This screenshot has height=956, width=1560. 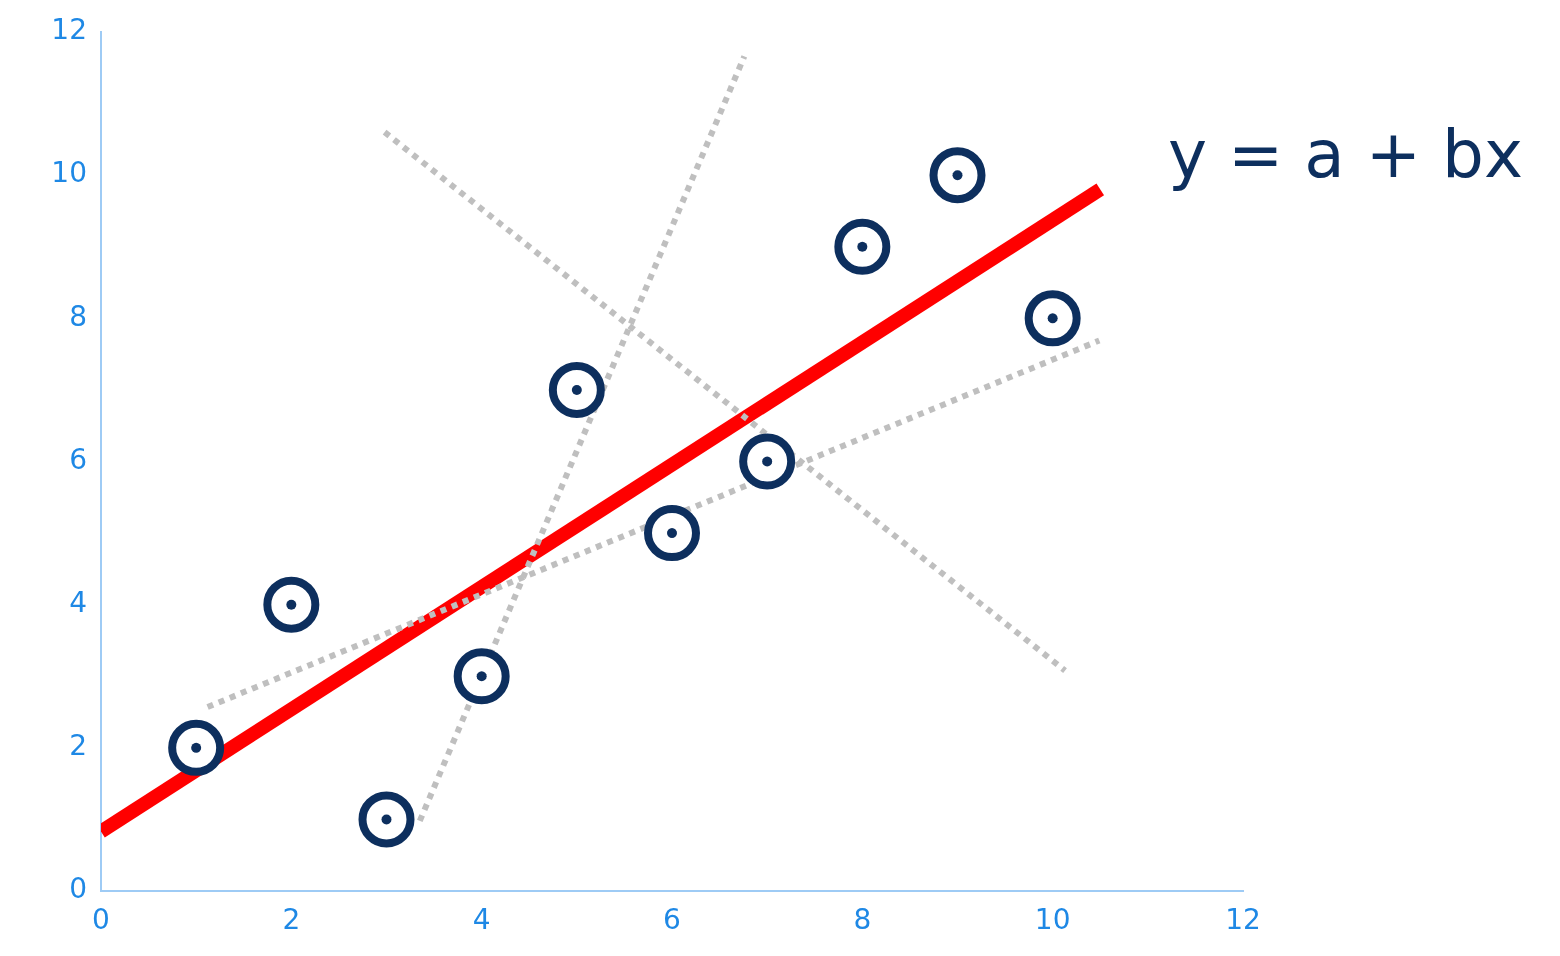 What do you see at coordinates (69, 30) in the screenshot?
I see `y-tick-label: 12` at bounding box center [69, 30].